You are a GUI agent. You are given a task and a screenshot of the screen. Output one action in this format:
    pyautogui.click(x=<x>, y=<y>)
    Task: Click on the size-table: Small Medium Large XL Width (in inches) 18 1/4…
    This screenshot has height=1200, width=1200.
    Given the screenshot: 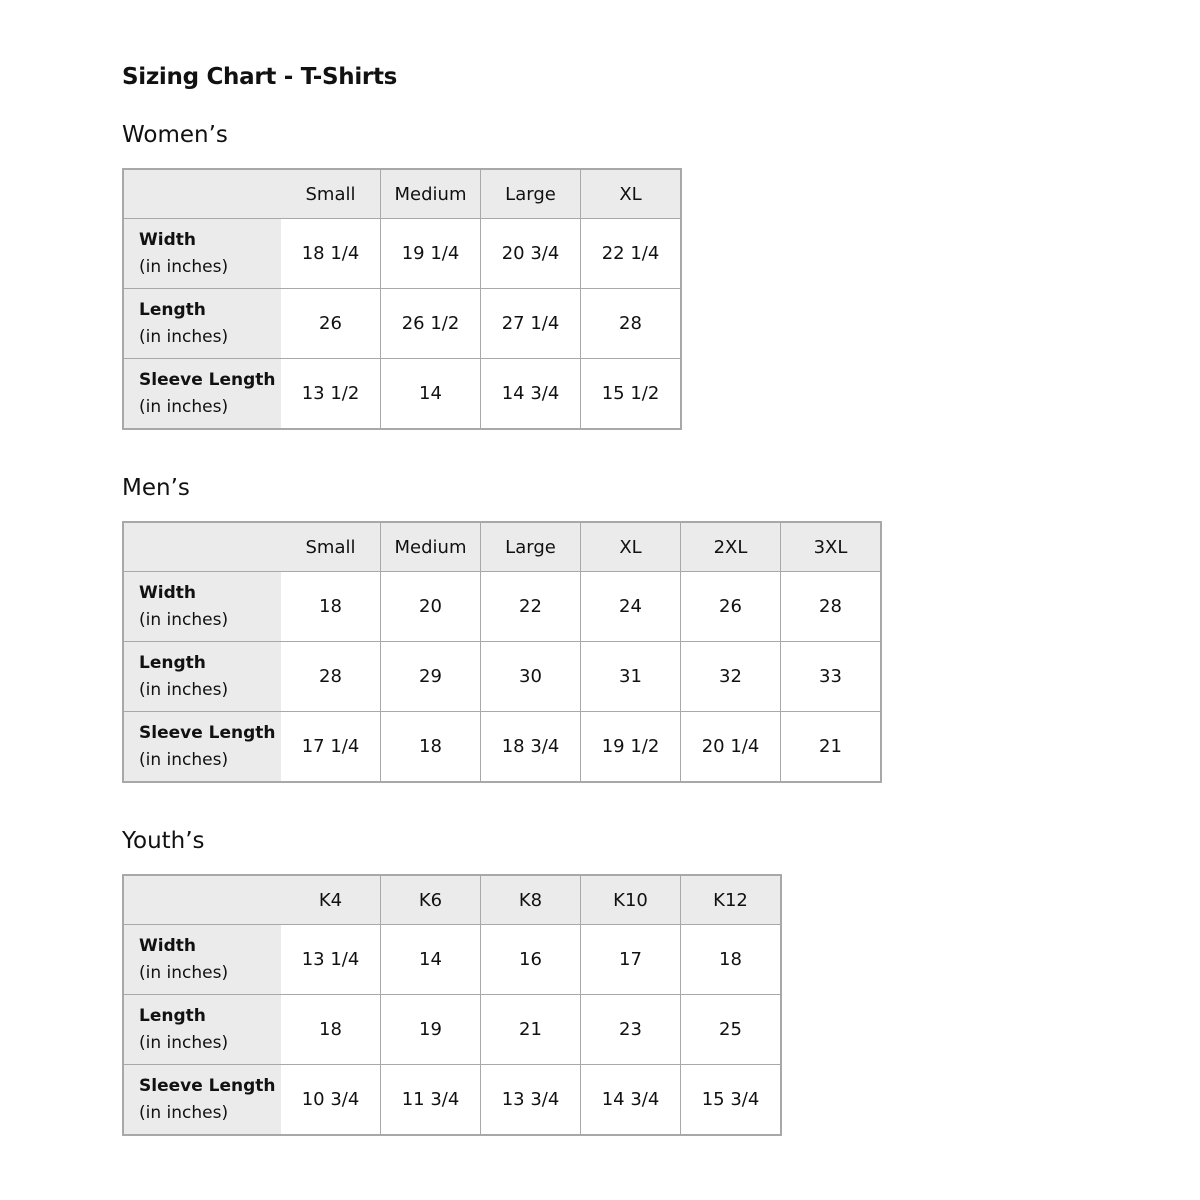 What is the action you would take?
    pyautogui.click(x=402, y=299)
    